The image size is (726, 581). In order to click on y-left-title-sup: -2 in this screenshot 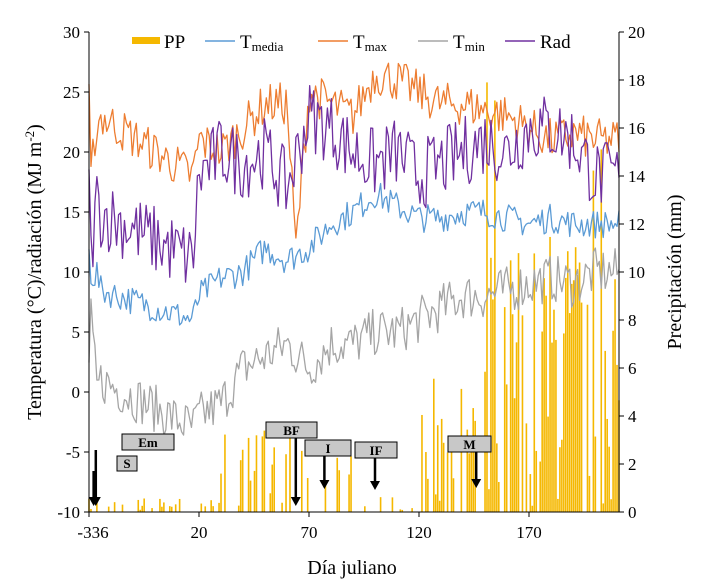, I will do `click(29, 136)`.